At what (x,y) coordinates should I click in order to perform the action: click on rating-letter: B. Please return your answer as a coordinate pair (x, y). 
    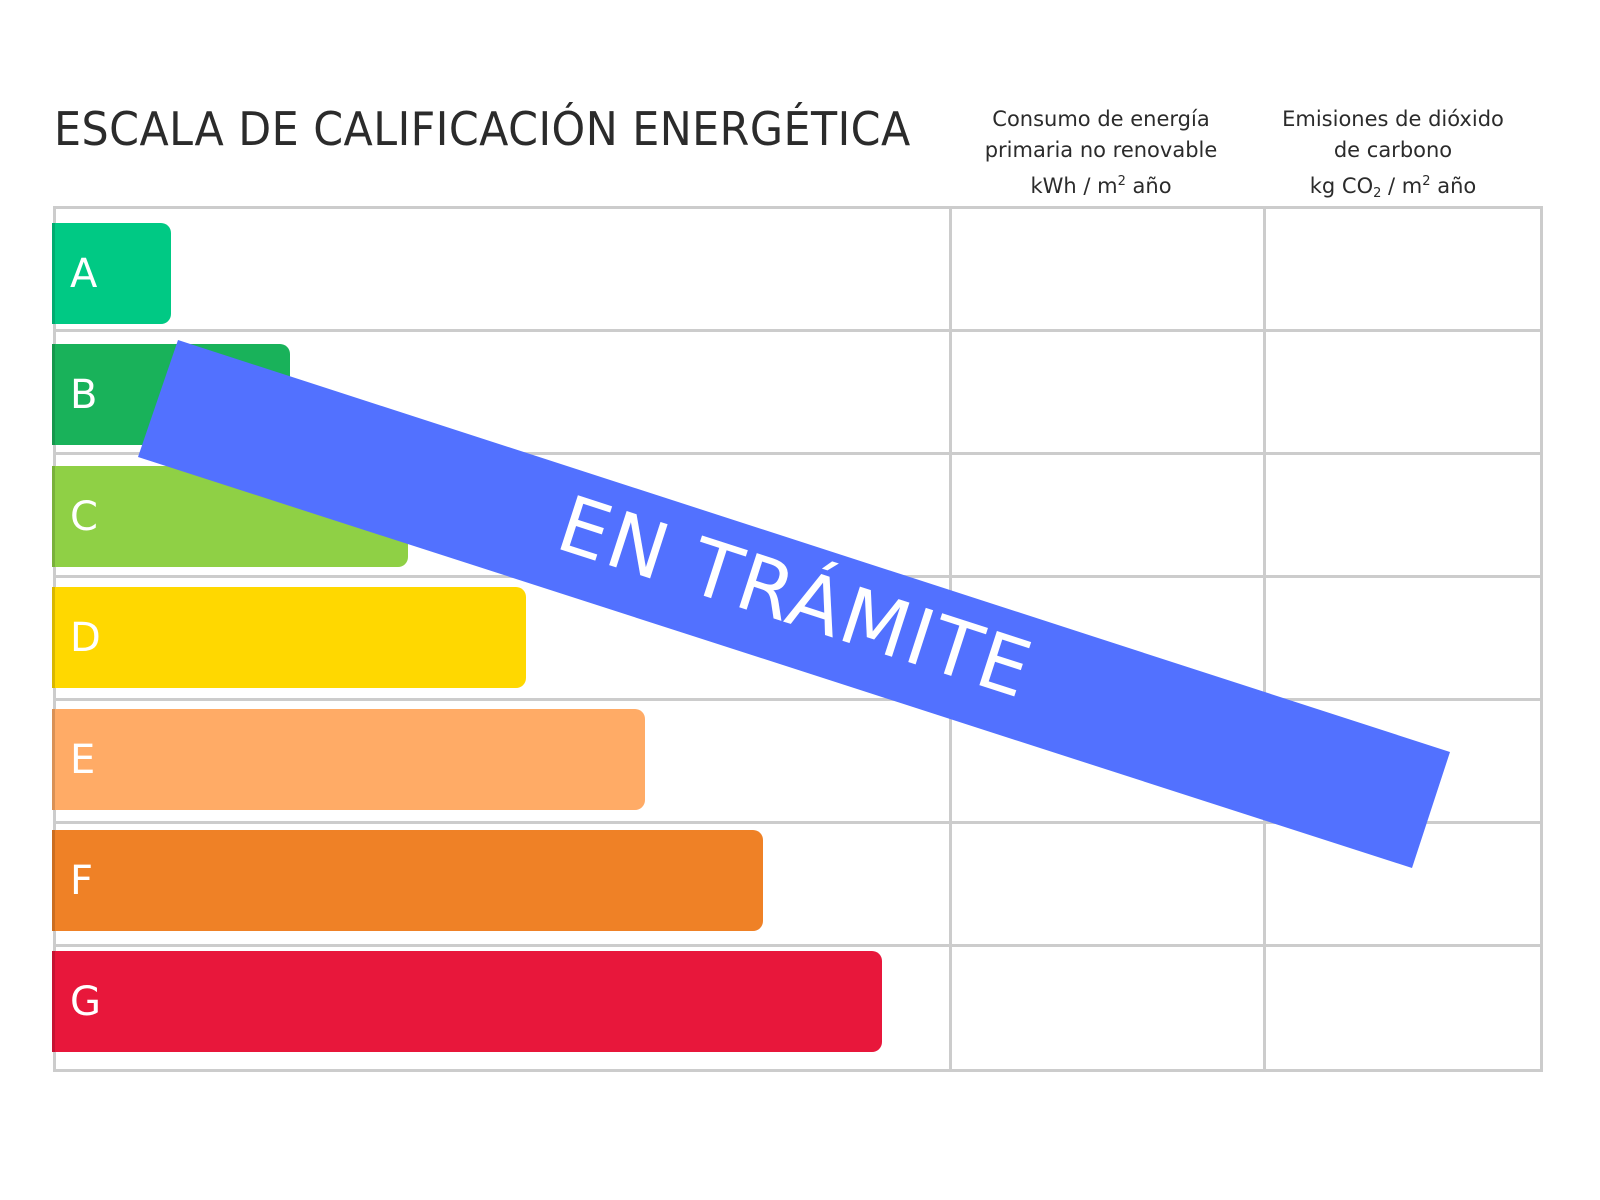
    Looking at the image, I should click on (84, 394).